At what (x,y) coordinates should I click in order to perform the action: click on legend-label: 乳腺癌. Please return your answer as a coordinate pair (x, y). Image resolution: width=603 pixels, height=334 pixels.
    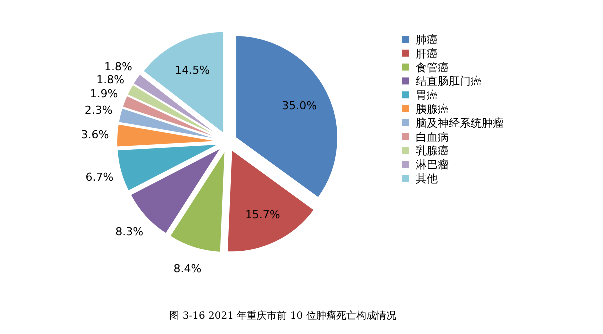
    Looking at the image, I should click on (432, 151).